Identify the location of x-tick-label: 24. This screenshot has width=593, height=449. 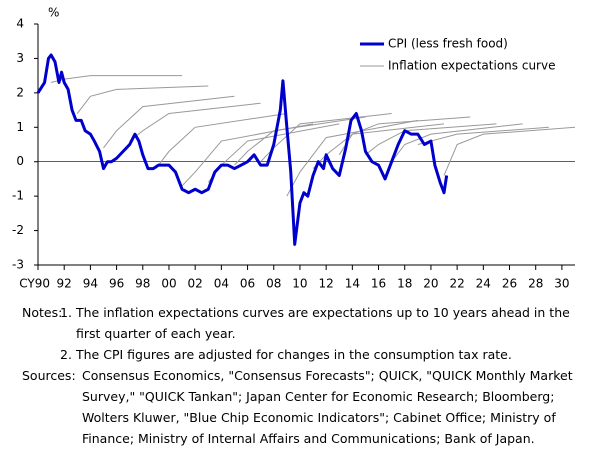
(483, 284).